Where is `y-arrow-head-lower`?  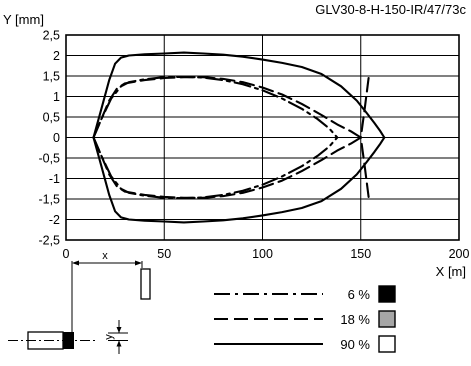
y-arrow-head-lower is located at coordinates (119, 343).